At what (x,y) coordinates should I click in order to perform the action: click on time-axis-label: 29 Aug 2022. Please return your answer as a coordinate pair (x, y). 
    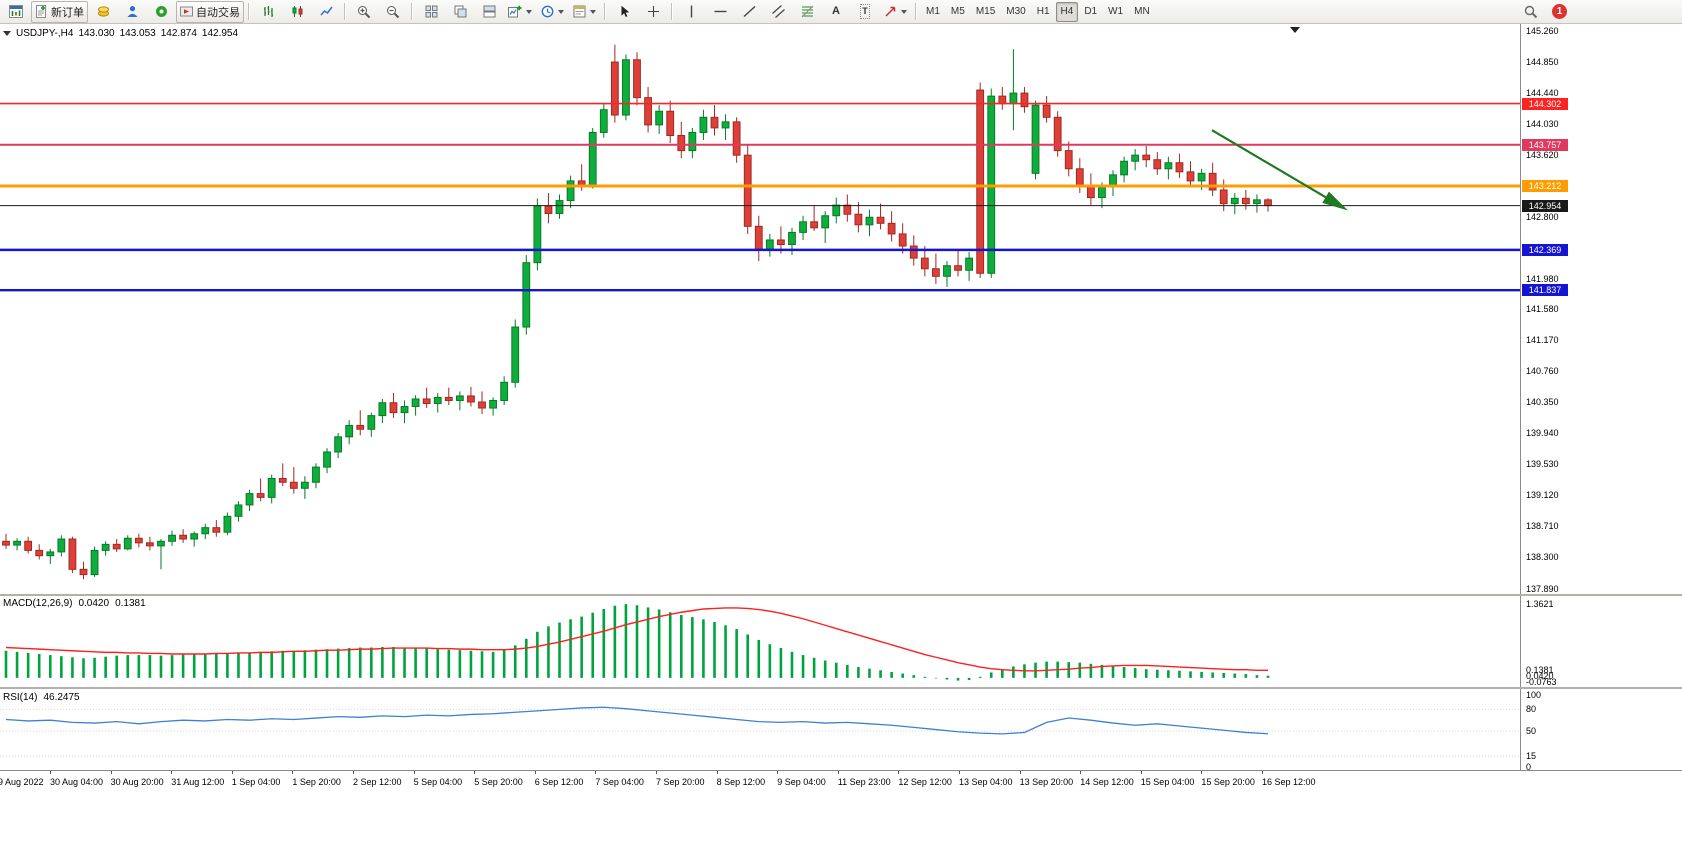
    Looking at the image, I should click on (22, 782).